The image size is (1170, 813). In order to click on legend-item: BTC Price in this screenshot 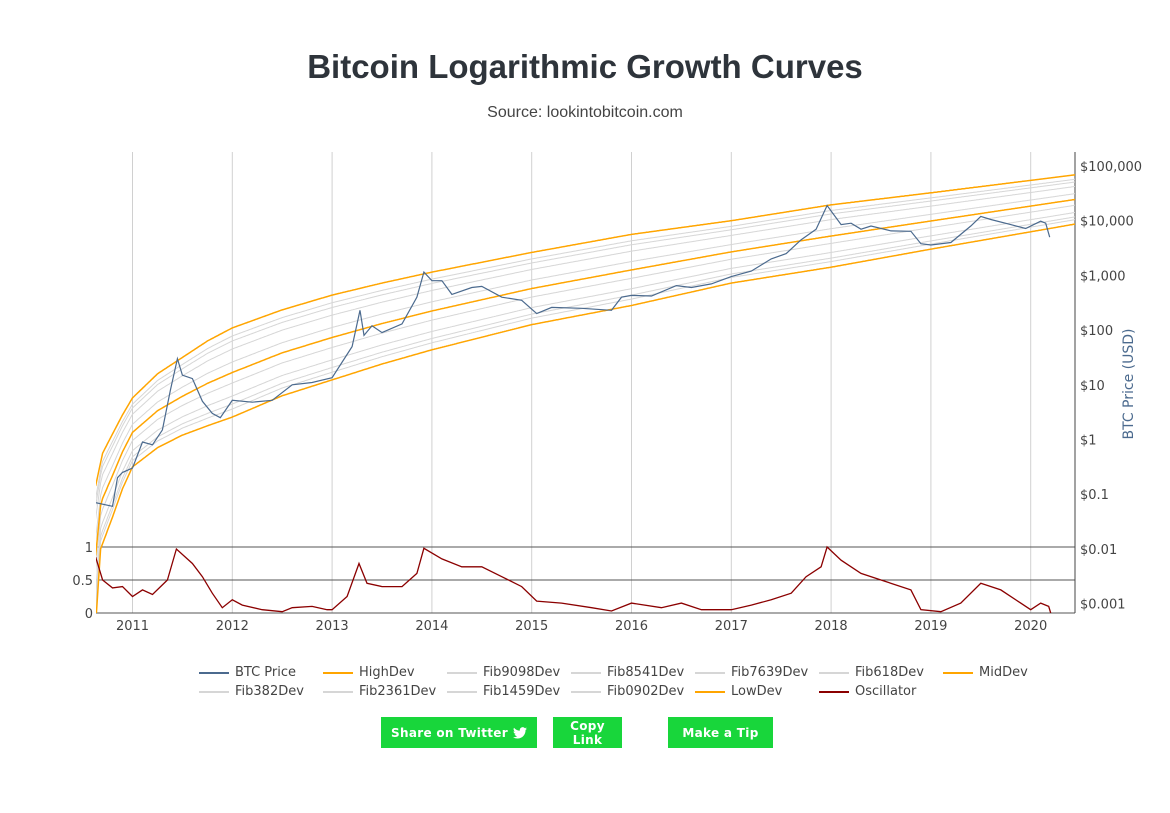, I will do `click(247, 672)`.